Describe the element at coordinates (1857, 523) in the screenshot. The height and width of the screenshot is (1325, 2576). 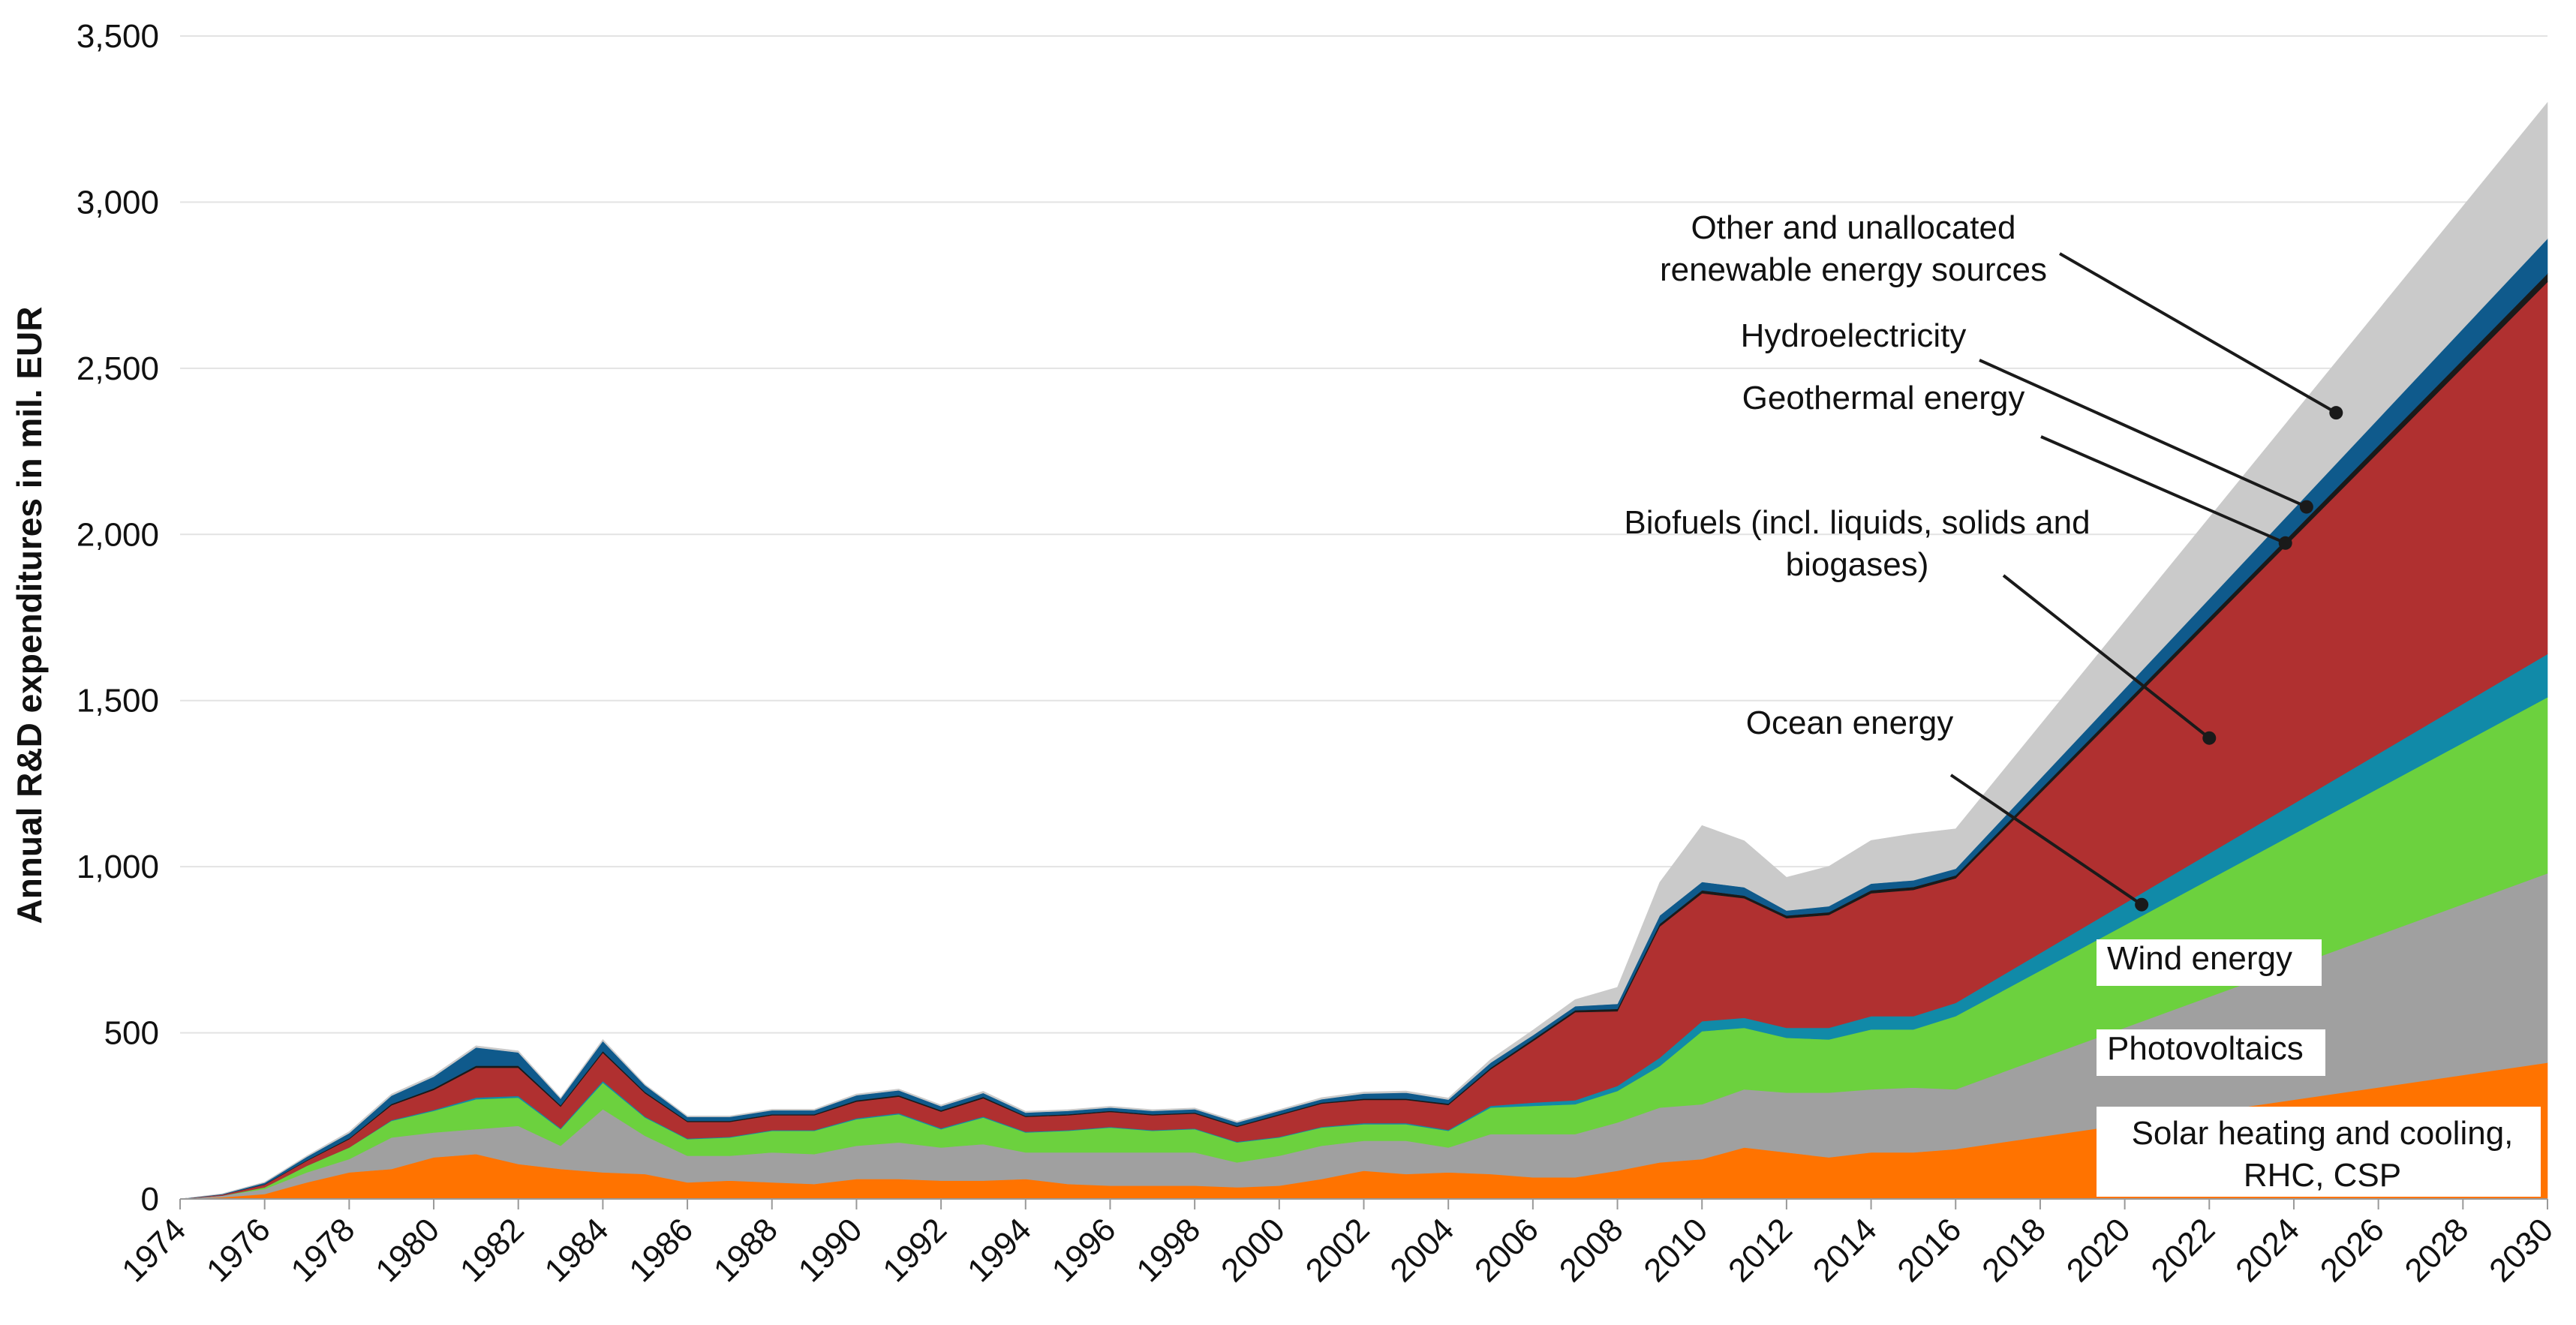
I see `annotation-text: Biofuels (incl. liquids, solids and` at that location.